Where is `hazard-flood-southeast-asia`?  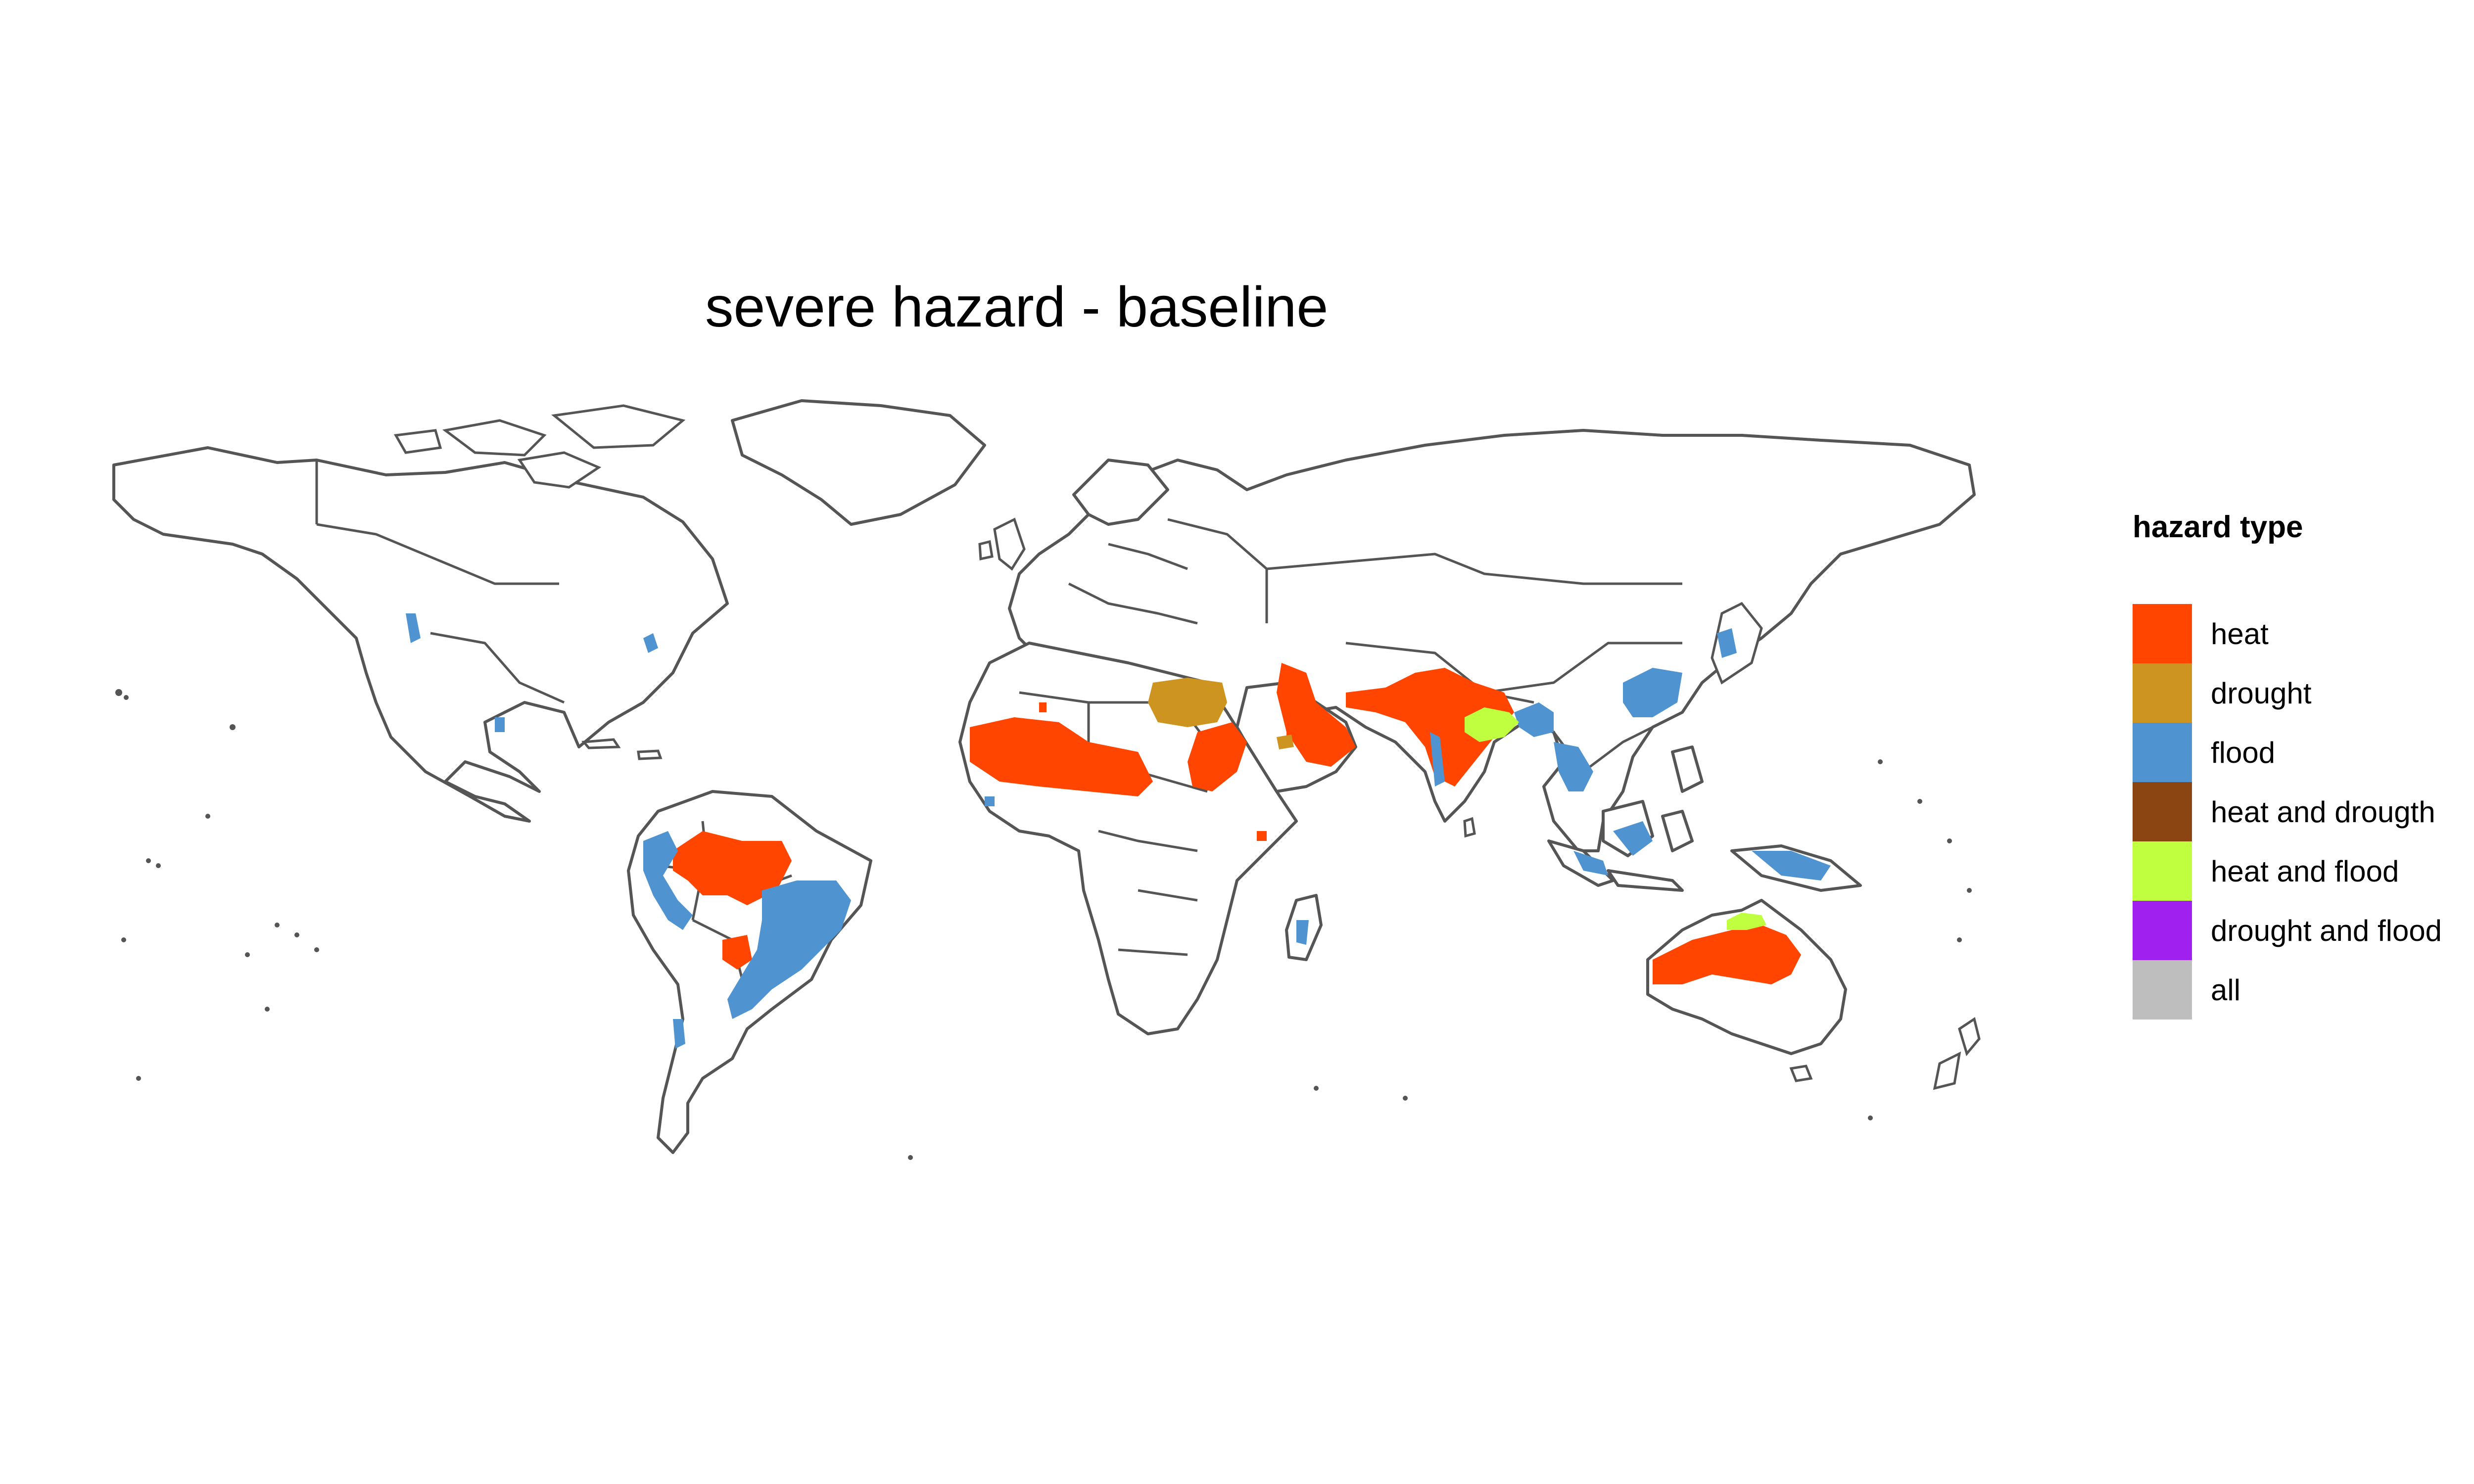
hazard-flood-southeast-asia is located at coordinates (1574, 766).